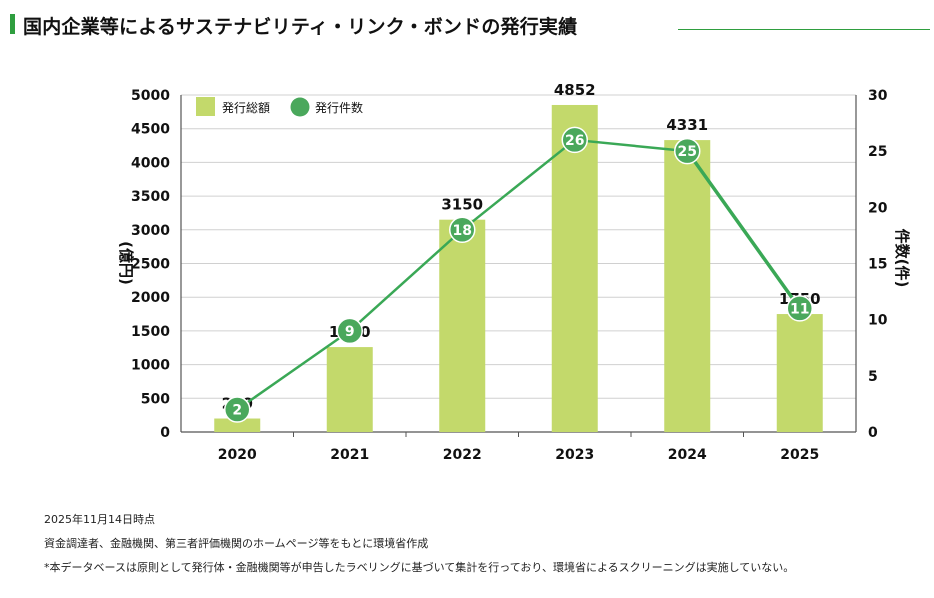 Image resolution: width=934 pixels, height=598 pixels. I want to click on legend-bar-swatch, so click(205, 106).